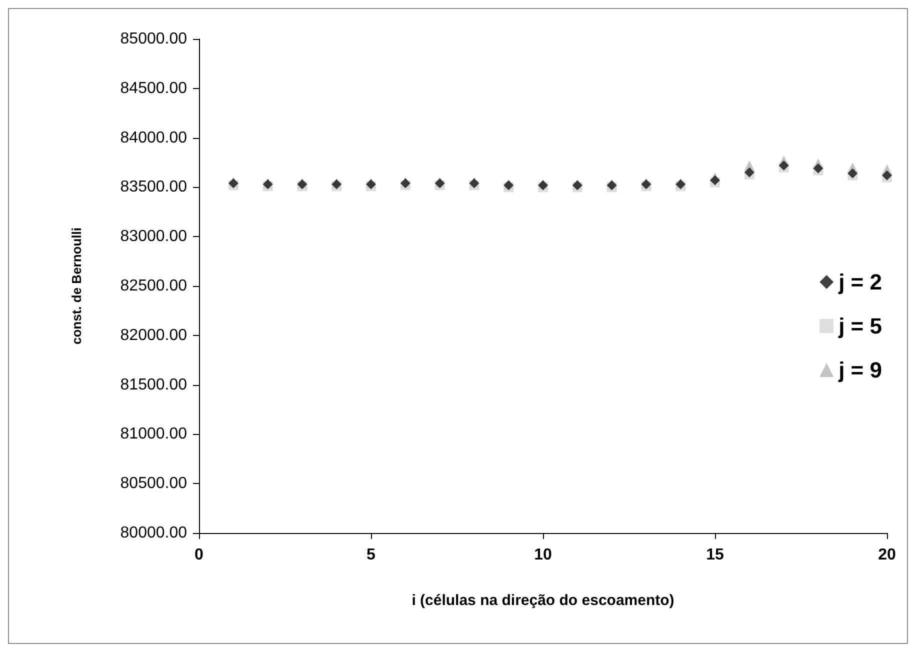 This screenshot has width=920, height=654. I want to click on y-tick-label: 80500.00, so click(154, 483).